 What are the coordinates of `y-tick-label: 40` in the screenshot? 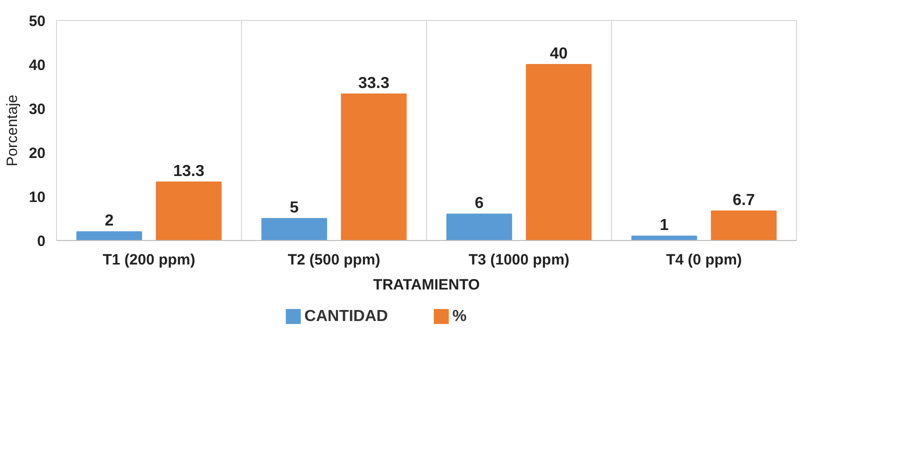 It's located at (37, 65).